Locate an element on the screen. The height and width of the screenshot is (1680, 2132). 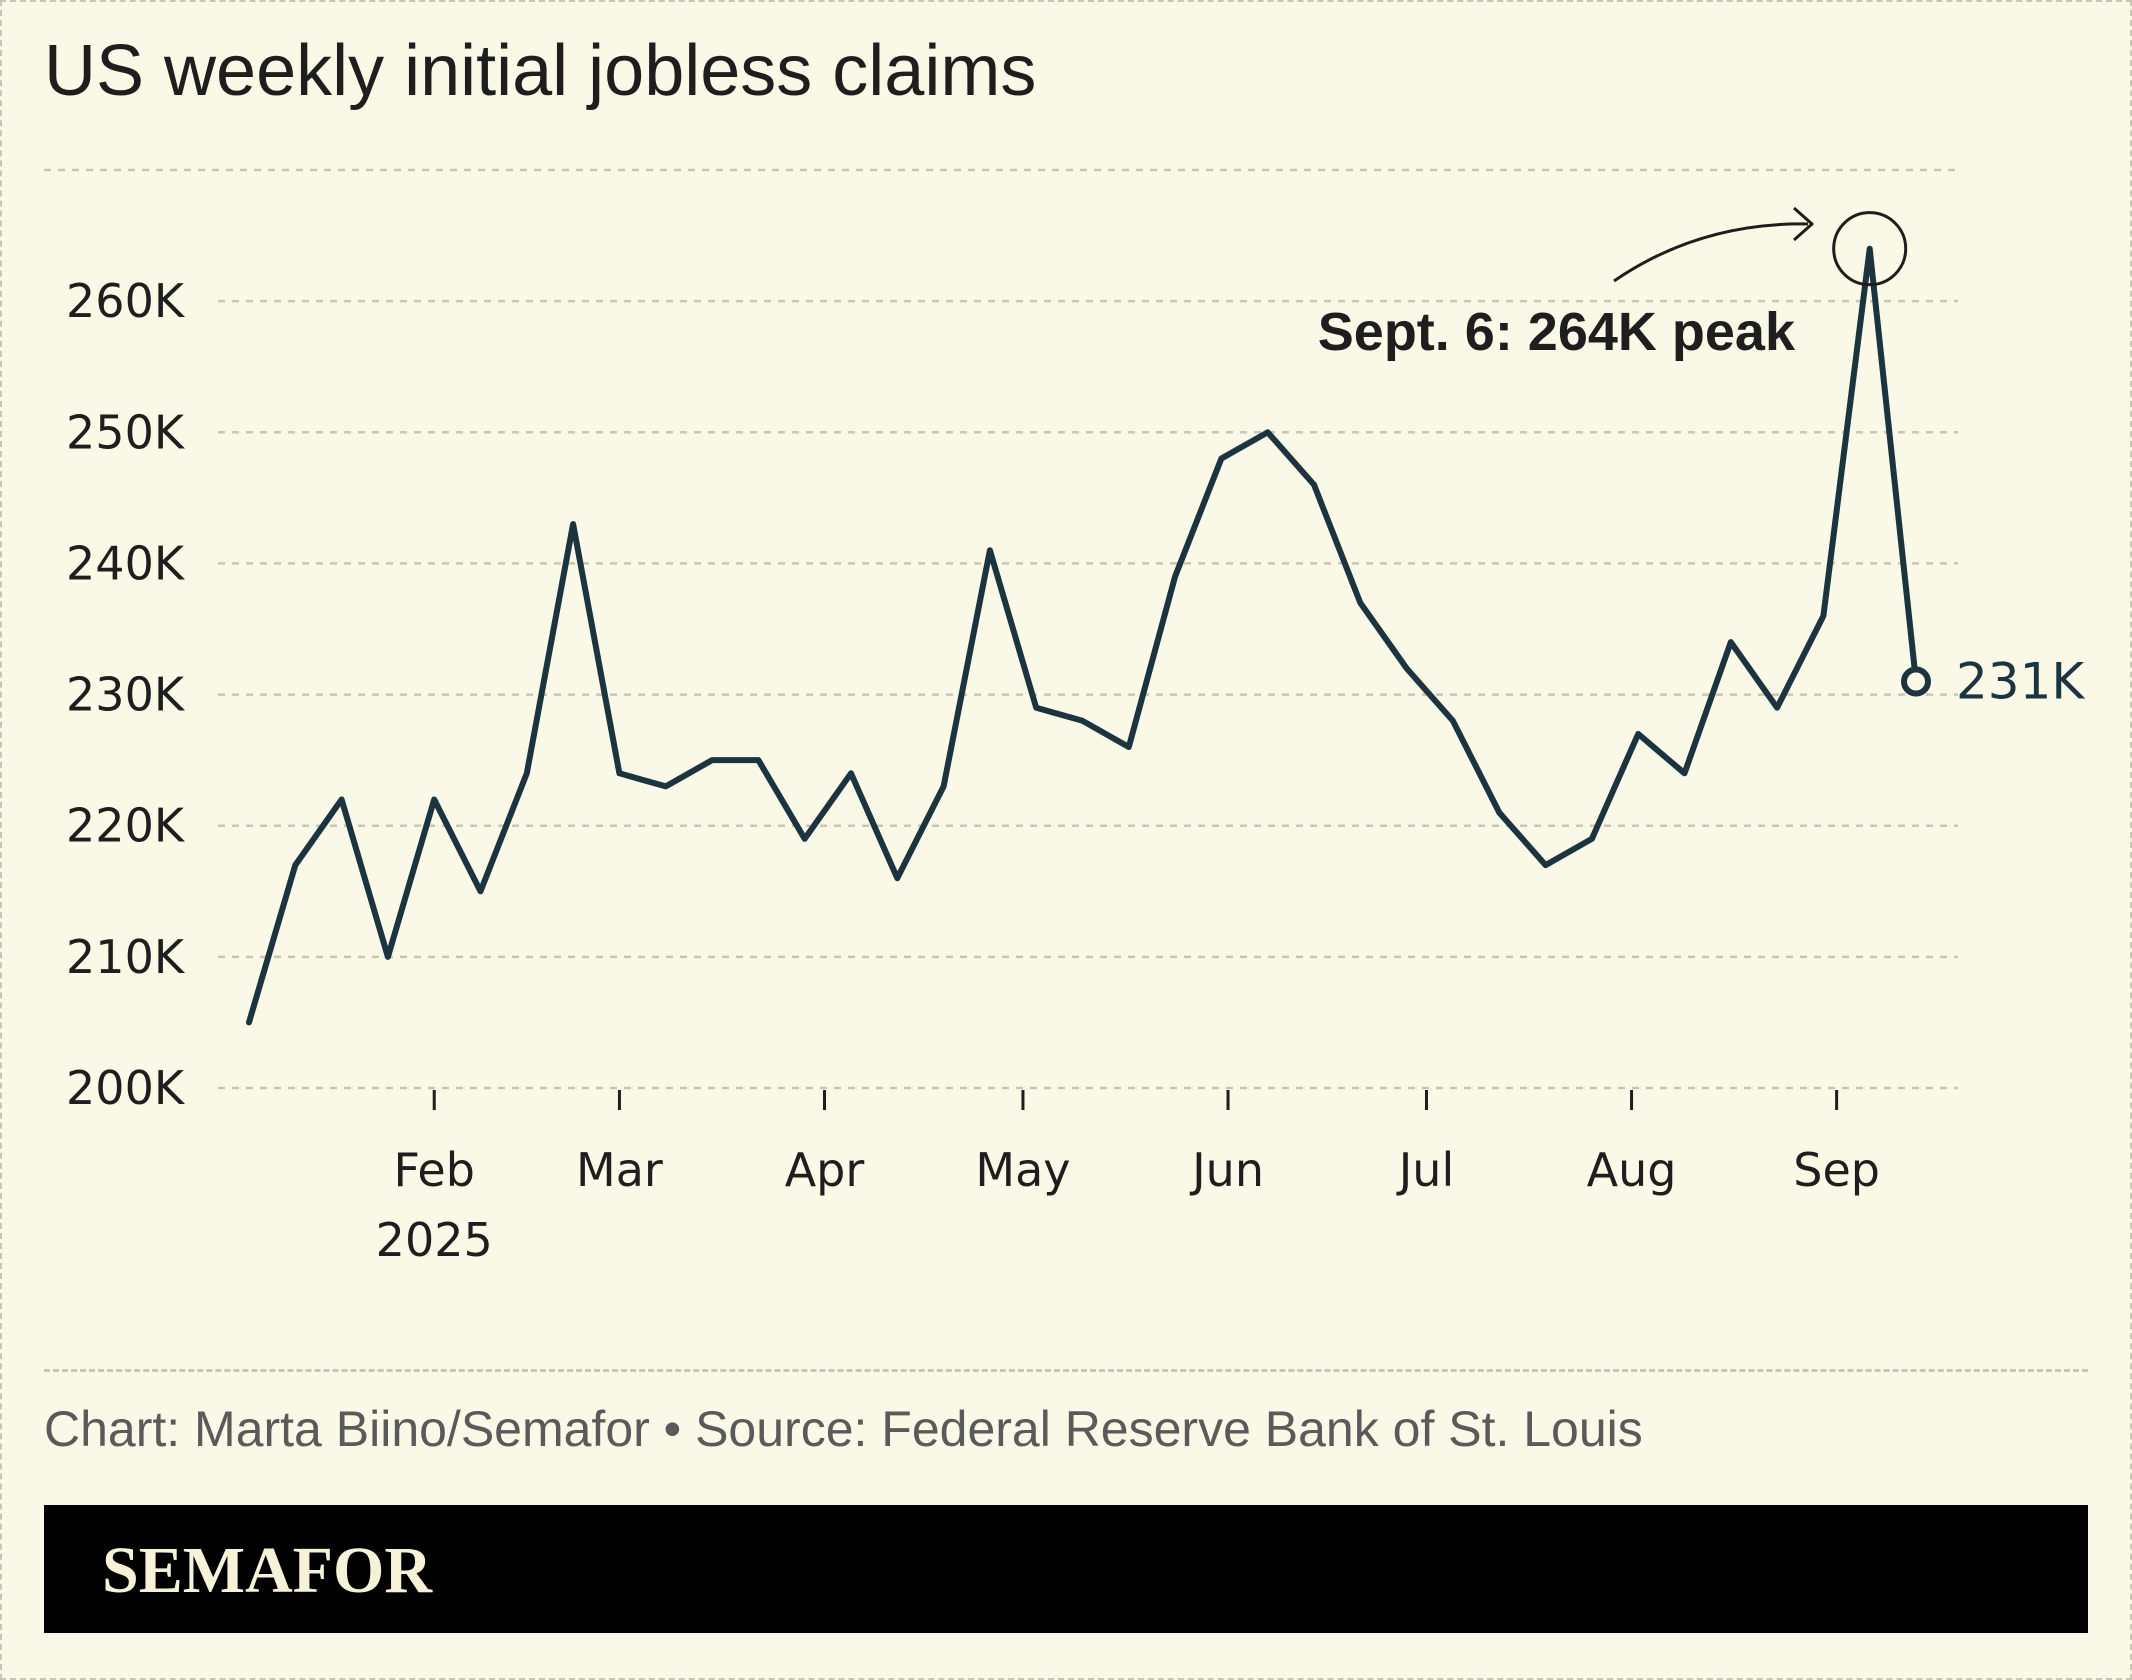
x-tick-label: Sep is located at coordinates (1836, 1170).